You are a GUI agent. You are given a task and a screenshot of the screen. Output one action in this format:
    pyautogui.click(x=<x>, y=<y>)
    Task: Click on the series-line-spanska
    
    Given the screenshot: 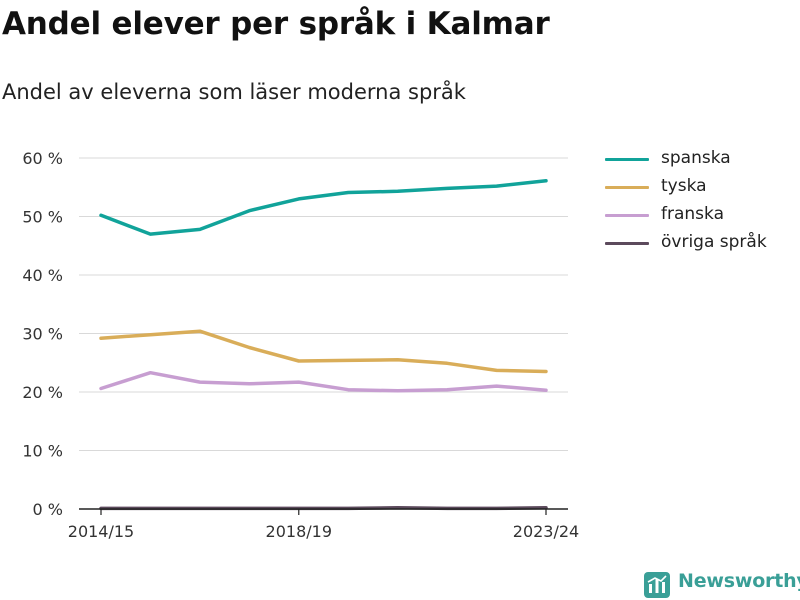 What is the action you would take?
    pyautogui.click(x=323, y=207)
    